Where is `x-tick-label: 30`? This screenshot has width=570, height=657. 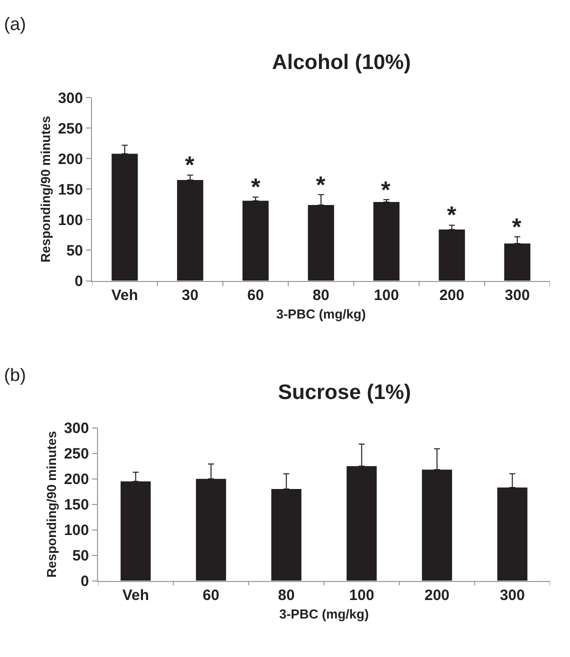
x-tick-label: 30 is located at coordinates (190, 295).